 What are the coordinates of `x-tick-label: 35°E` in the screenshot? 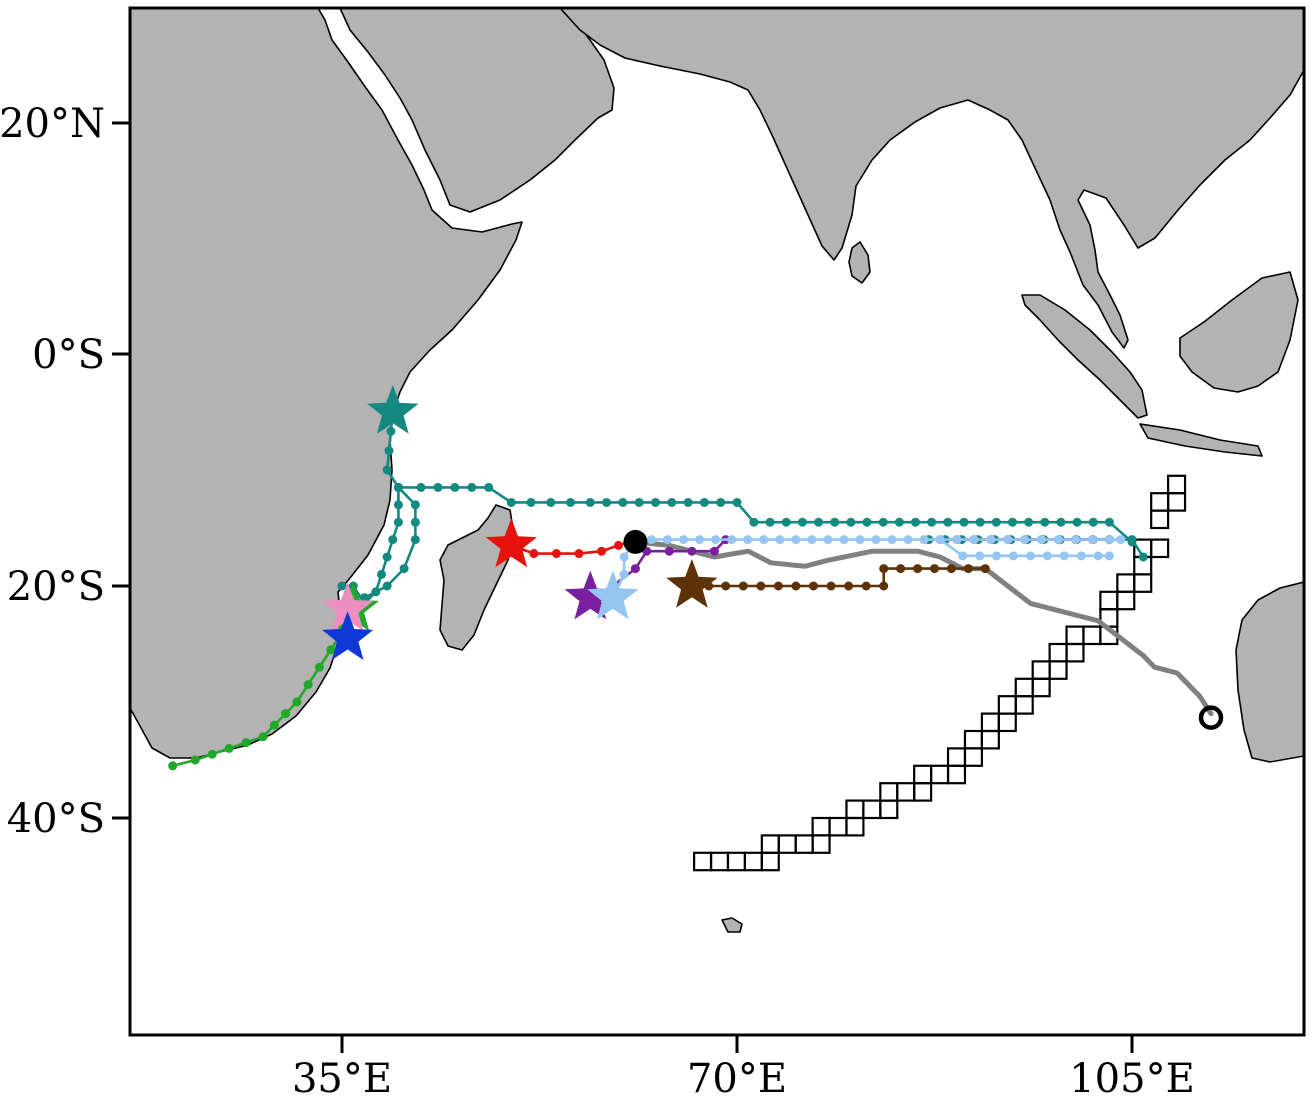 It's located at (342, 1077).